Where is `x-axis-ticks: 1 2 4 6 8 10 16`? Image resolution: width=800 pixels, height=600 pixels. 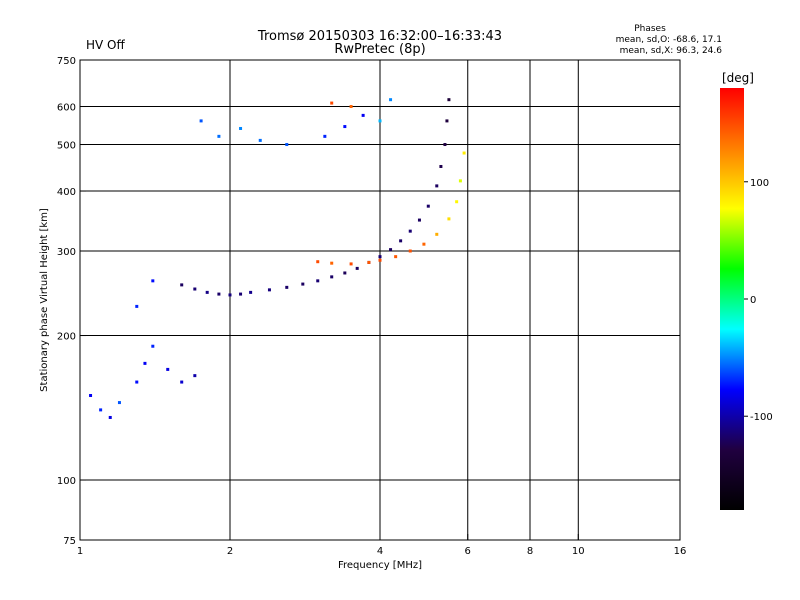 x-axis-ticks: 1 2 4 6 8 10 16 is located at coordinates (382, 545).